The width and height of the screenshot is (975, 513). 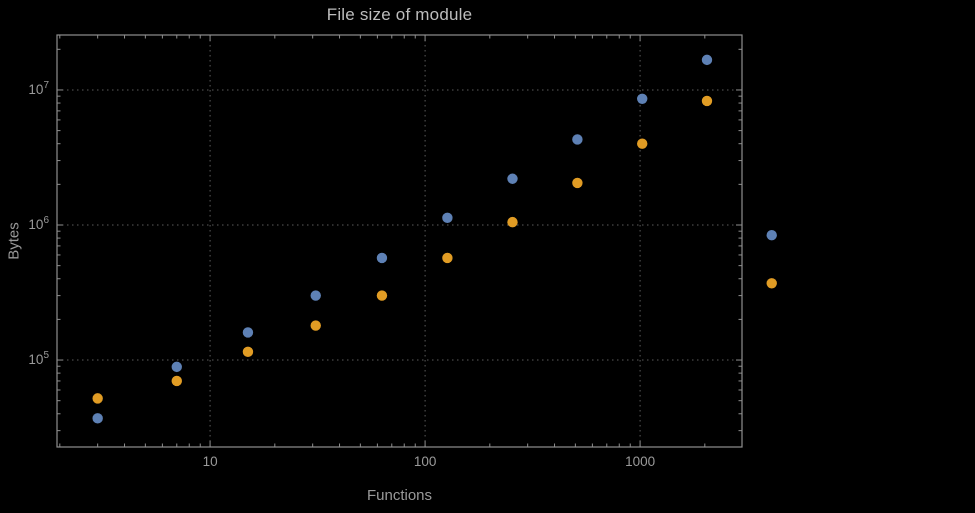 What do you see at coordinates (38, 223) in the screenshot?
I see `y-tick-label: 10⁶` at bounding box center [38, 223].